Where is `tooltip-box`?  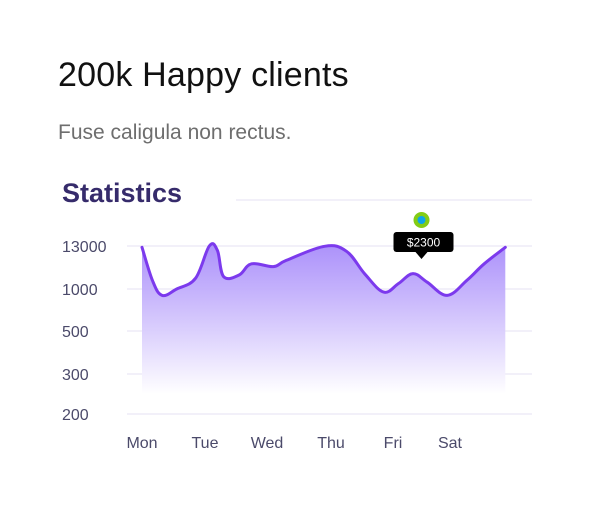
tooltip-box is located at coordinates (423, 242).